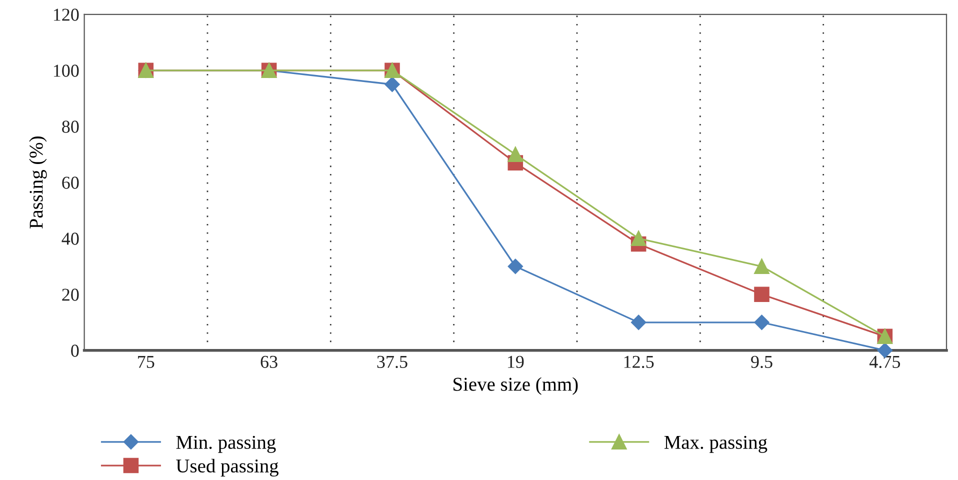 This screenshot has height=480, width=958. I want to click on x-axis-title: Sieve size (mm), so click(516, 386).